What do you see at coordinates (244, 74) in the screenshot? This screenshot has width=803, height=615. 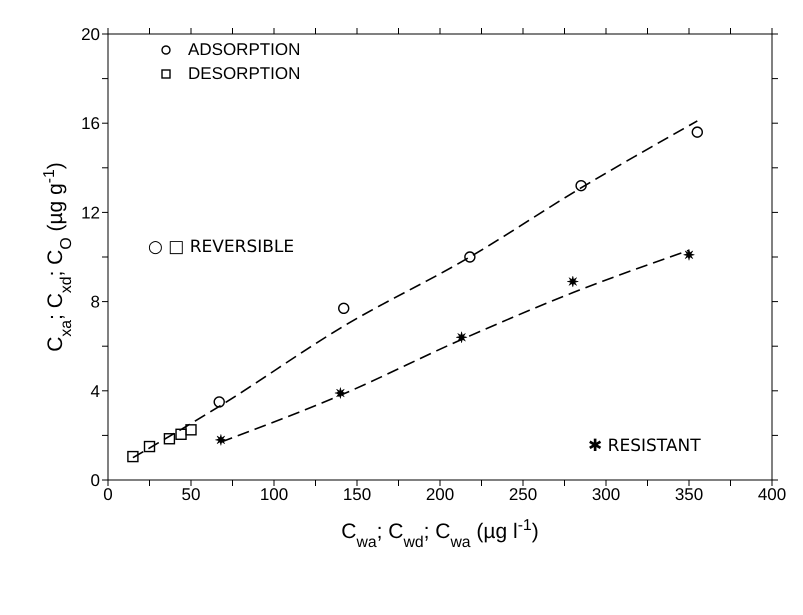 I see `legend-label: DESORPTION` at bounding box center [244, 74].